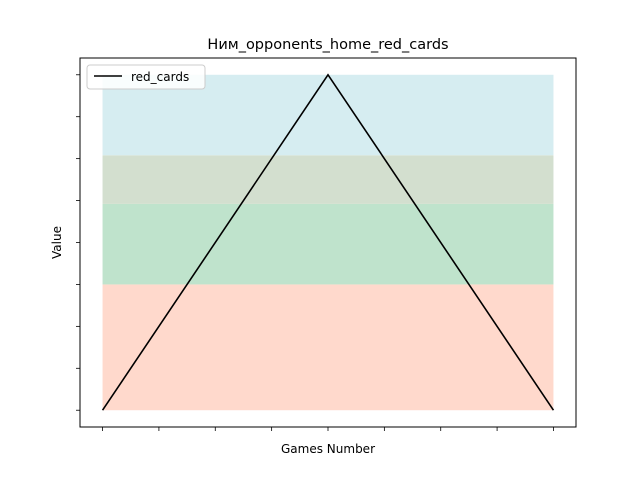 The image size is (640, 480). Describe the element at coordinates (327, 45) in the screenshot. I see `chart-title: Ним_opponents_home_red_cards` at that location.